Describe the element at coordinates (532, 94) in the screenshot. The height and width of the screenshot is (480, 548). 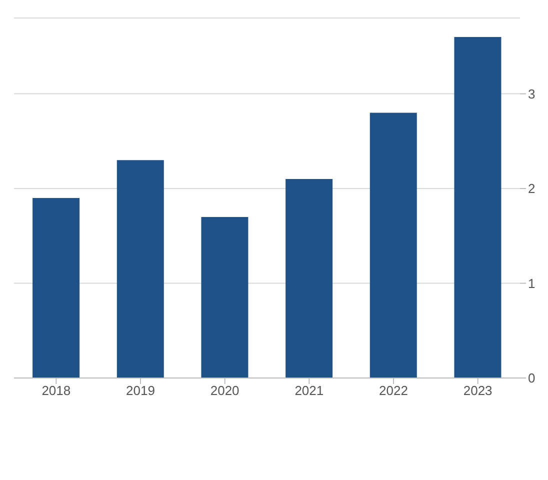
I see `y-tick-label: 3` at that location.